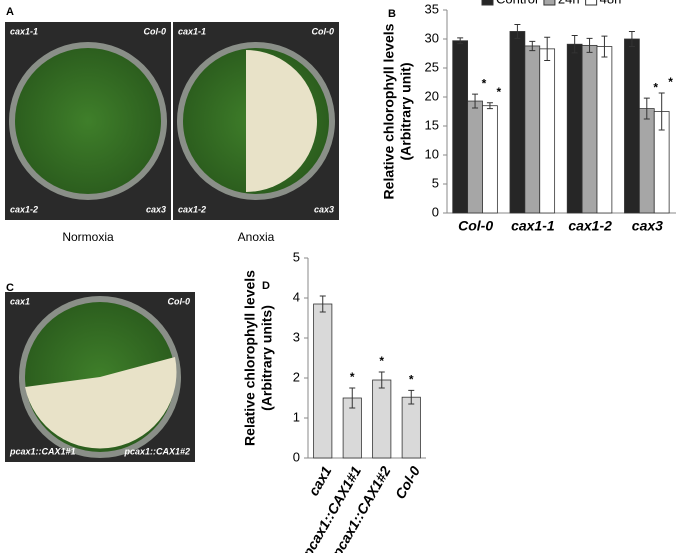 This screenshot has width=683, height=558. What do you see at coordinates (267, 358) in the screenshot?
I see `y-axis-label: (Arbitrary units)` at bounding box center [267, 358].